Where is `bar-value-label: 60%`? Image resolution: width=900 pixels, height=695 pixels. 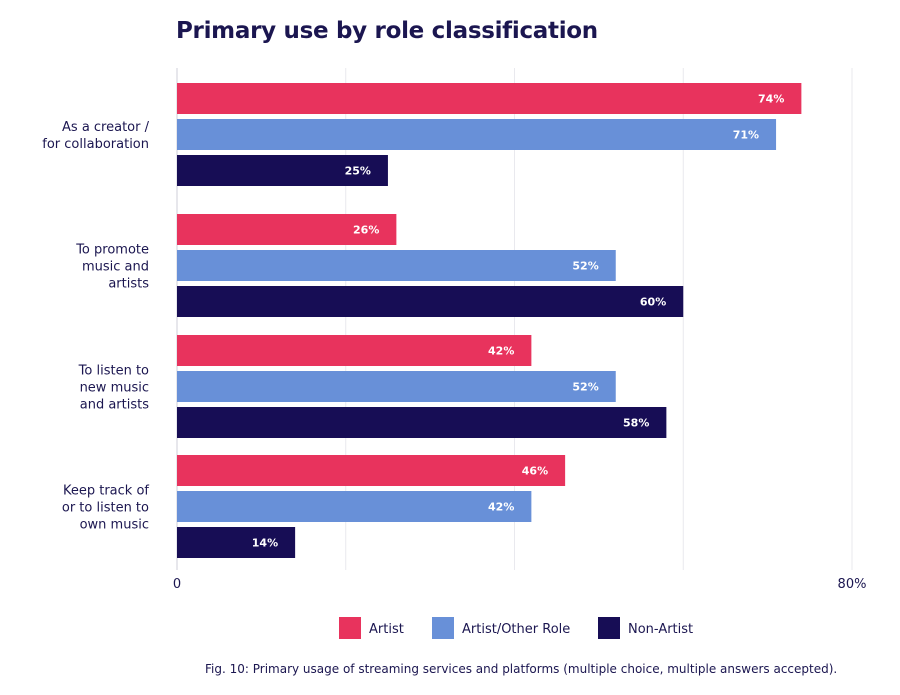 bar-value-label: 60% is located at coordinates (653, 302).